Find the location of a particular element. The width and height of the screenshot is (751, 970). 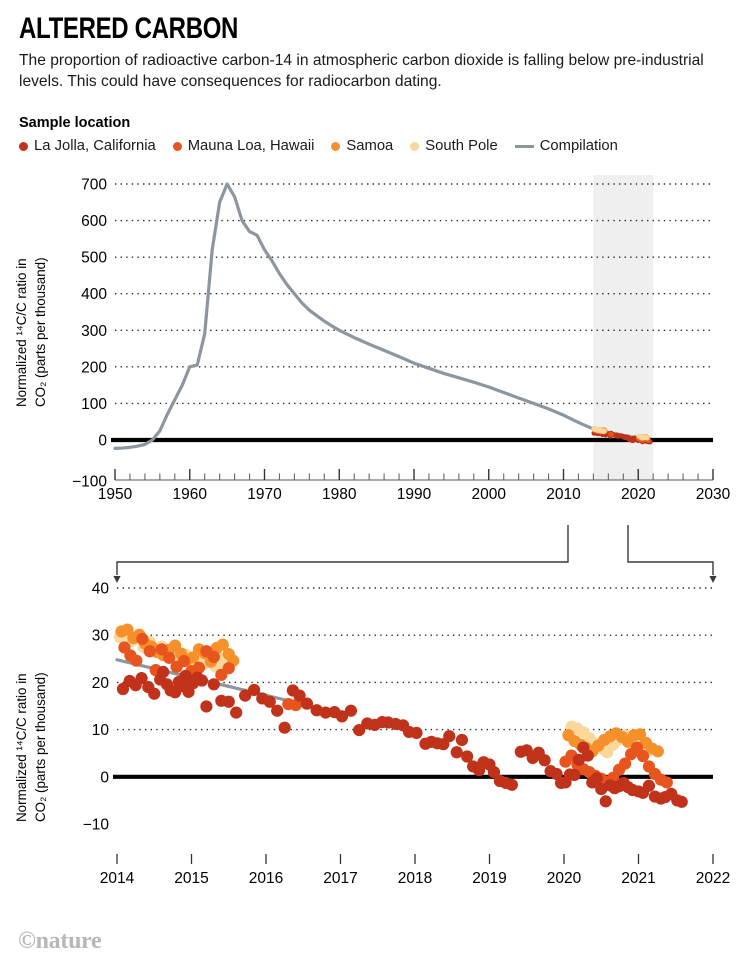

detail-x-tick-2021: 2021 is located at coordinates (638, 878).